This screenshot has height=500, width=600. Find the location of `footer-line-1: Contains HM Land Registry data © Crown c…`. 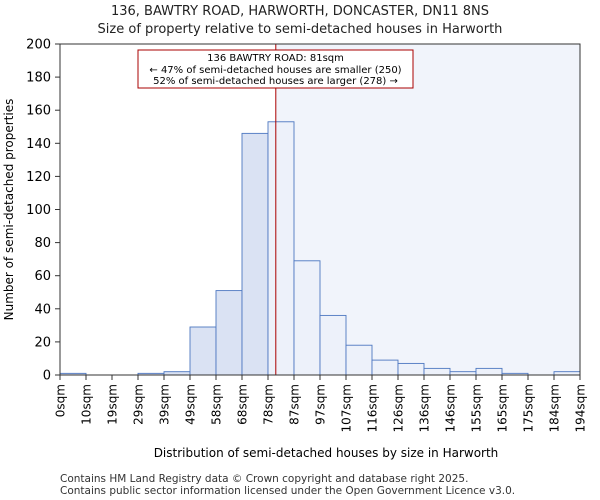

footer-line-1: Contains HM Land Registry data © Crown c… is located at coordinates (264, 479).